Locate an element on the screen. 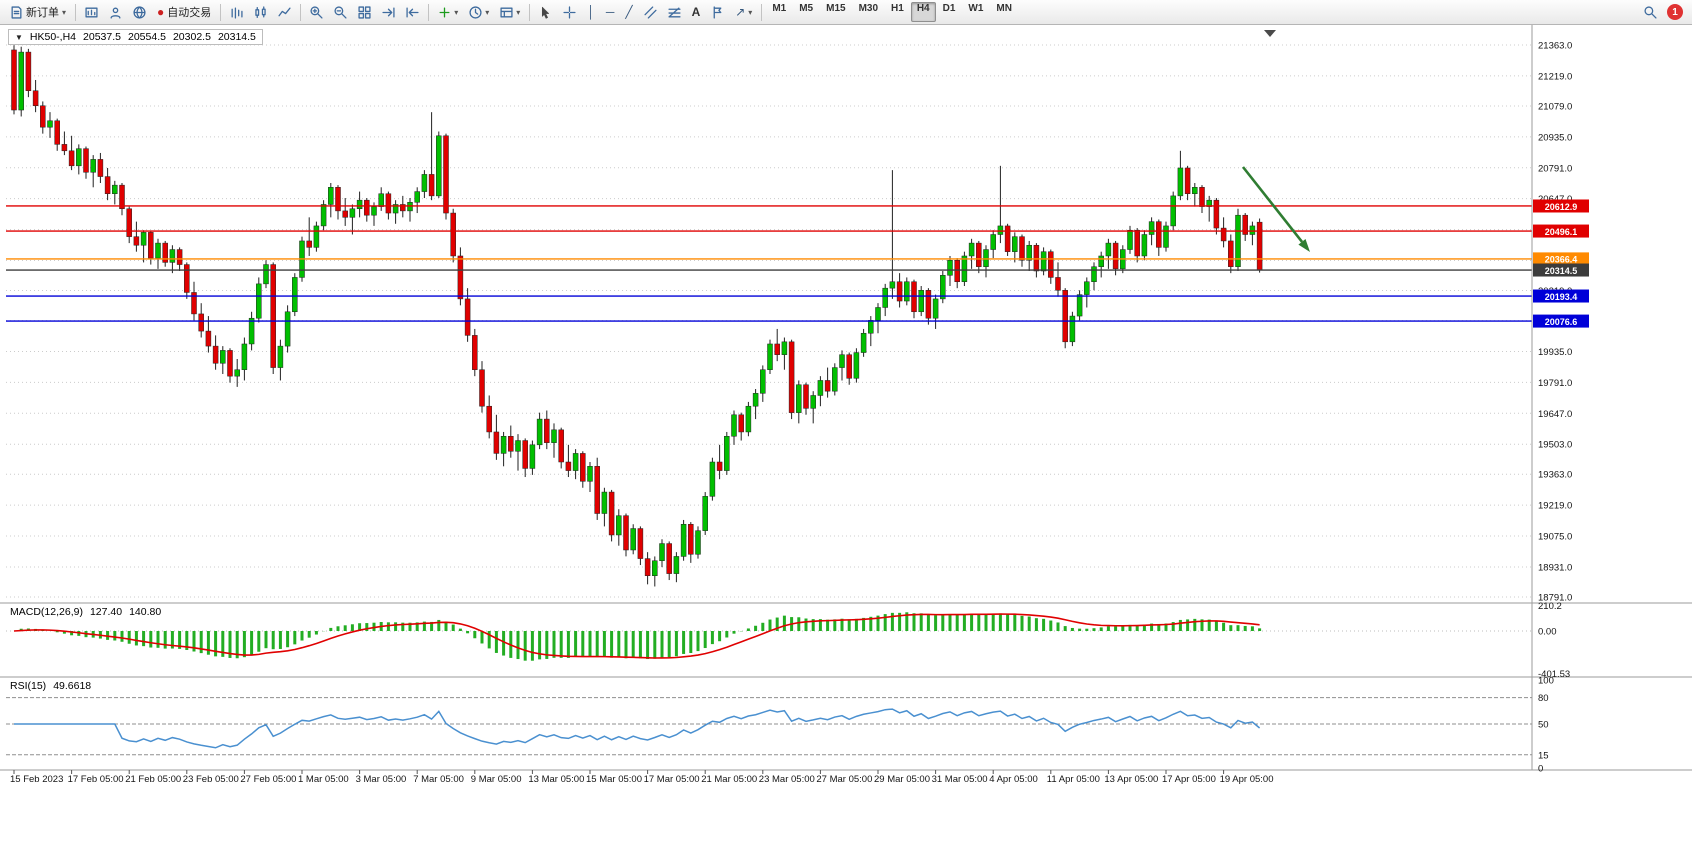  templates-button: ▾ is located at coordinates (510, 12).